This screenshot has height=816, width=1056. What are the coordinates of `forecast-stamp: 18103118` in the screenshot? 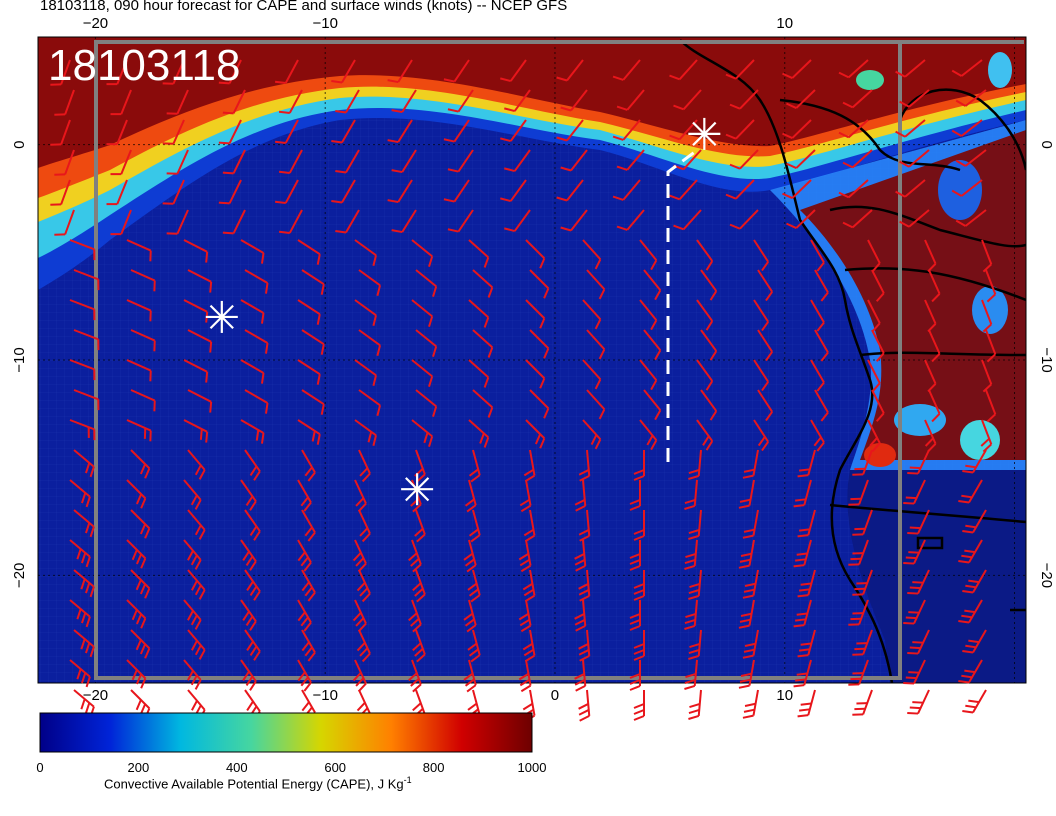 It's located at (144, 65).